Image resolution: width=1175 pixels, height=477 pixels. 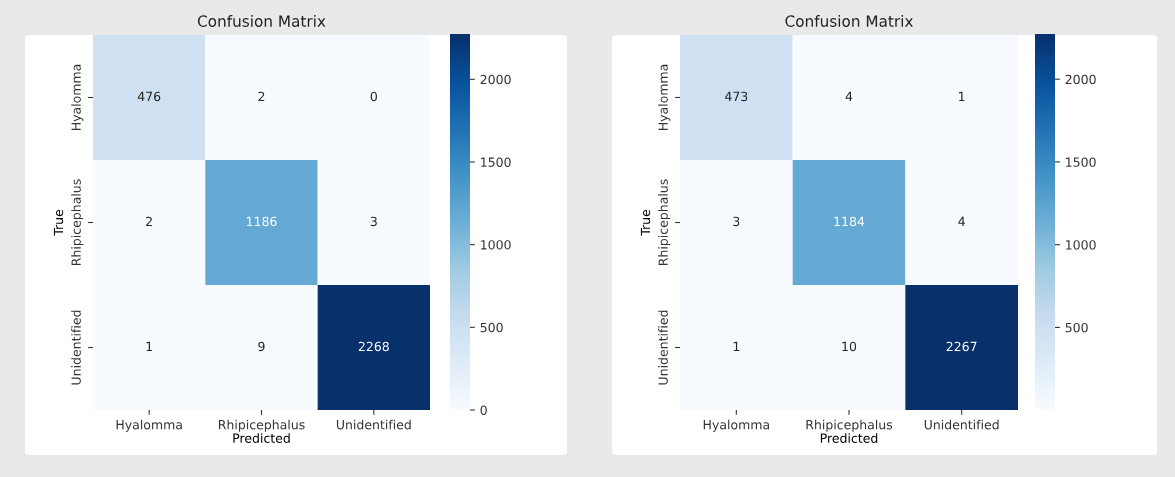 I want to click on data-label: 476, so click(x=149, y=96).